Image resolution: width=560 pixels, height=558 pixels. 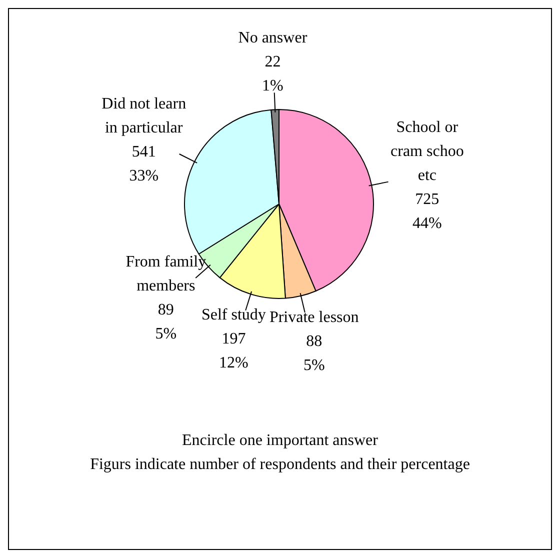 I want to click on slice-label: School or cram schoo etc, so click(x=427, y=151).